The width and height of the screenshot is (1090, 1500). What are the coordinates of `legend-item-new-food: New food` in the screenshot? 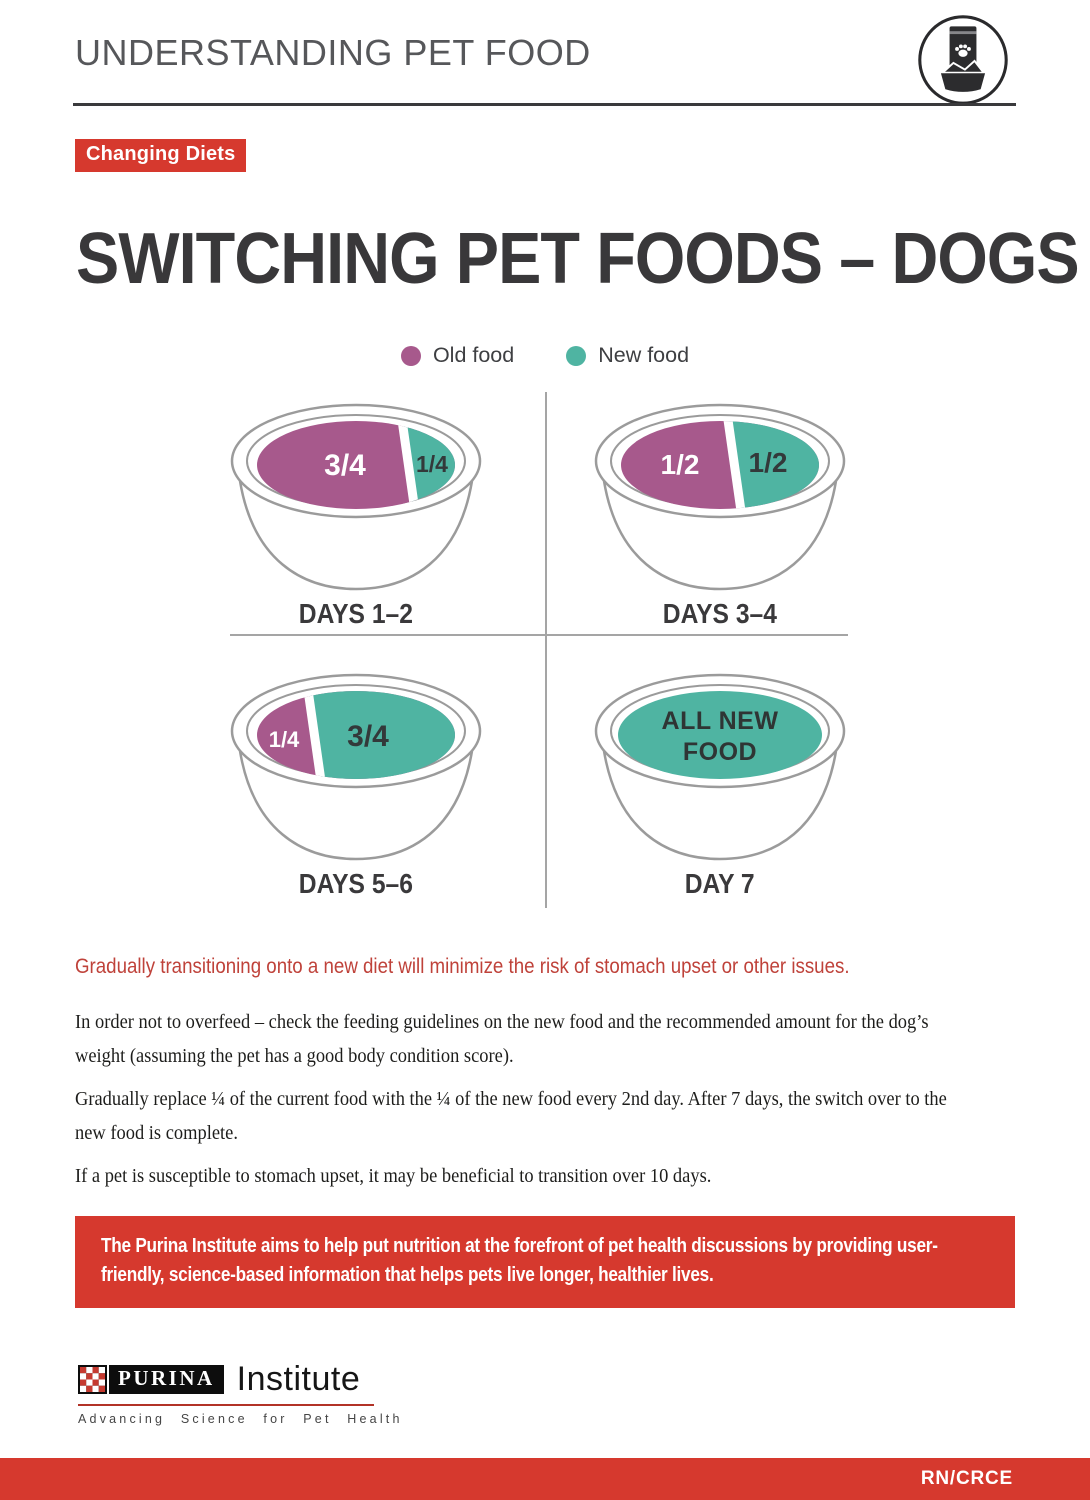 It's located at (627, 355).